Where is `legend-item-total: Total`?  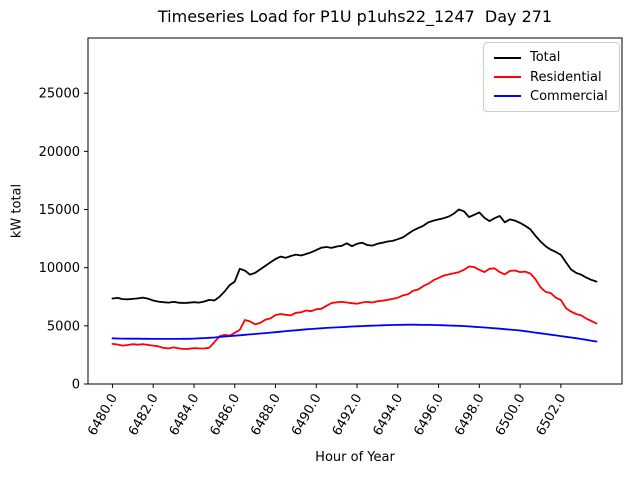
legend-item-total: Total is located at coordinates (551, 57).